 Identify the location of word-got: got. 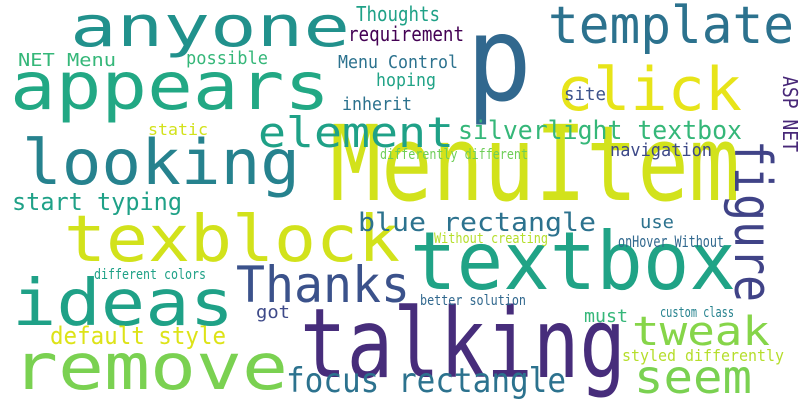
(273, 312).